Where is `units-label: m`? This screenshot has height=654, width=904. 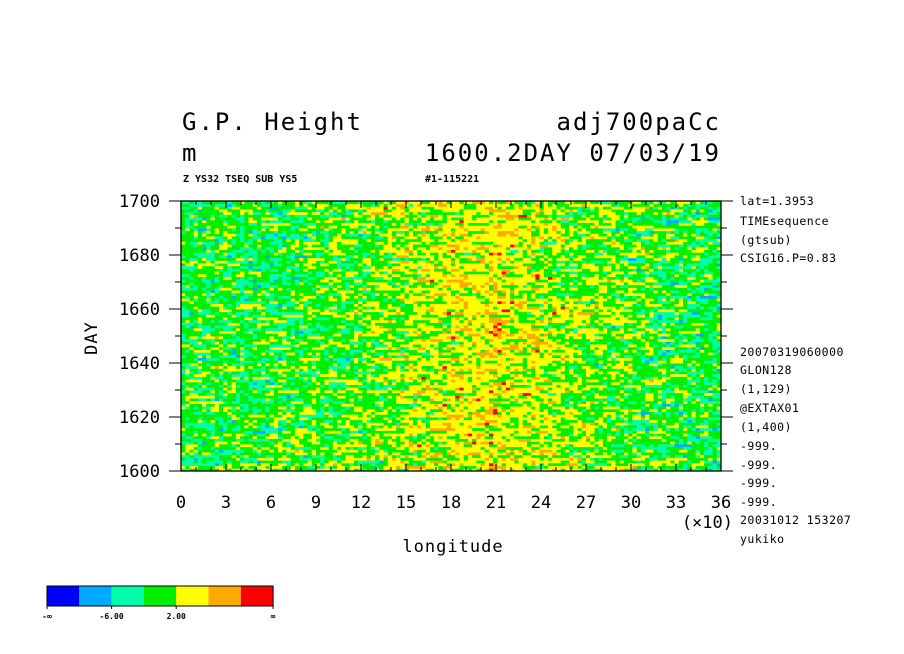 units-label: m is located at coordinates (190, 153).